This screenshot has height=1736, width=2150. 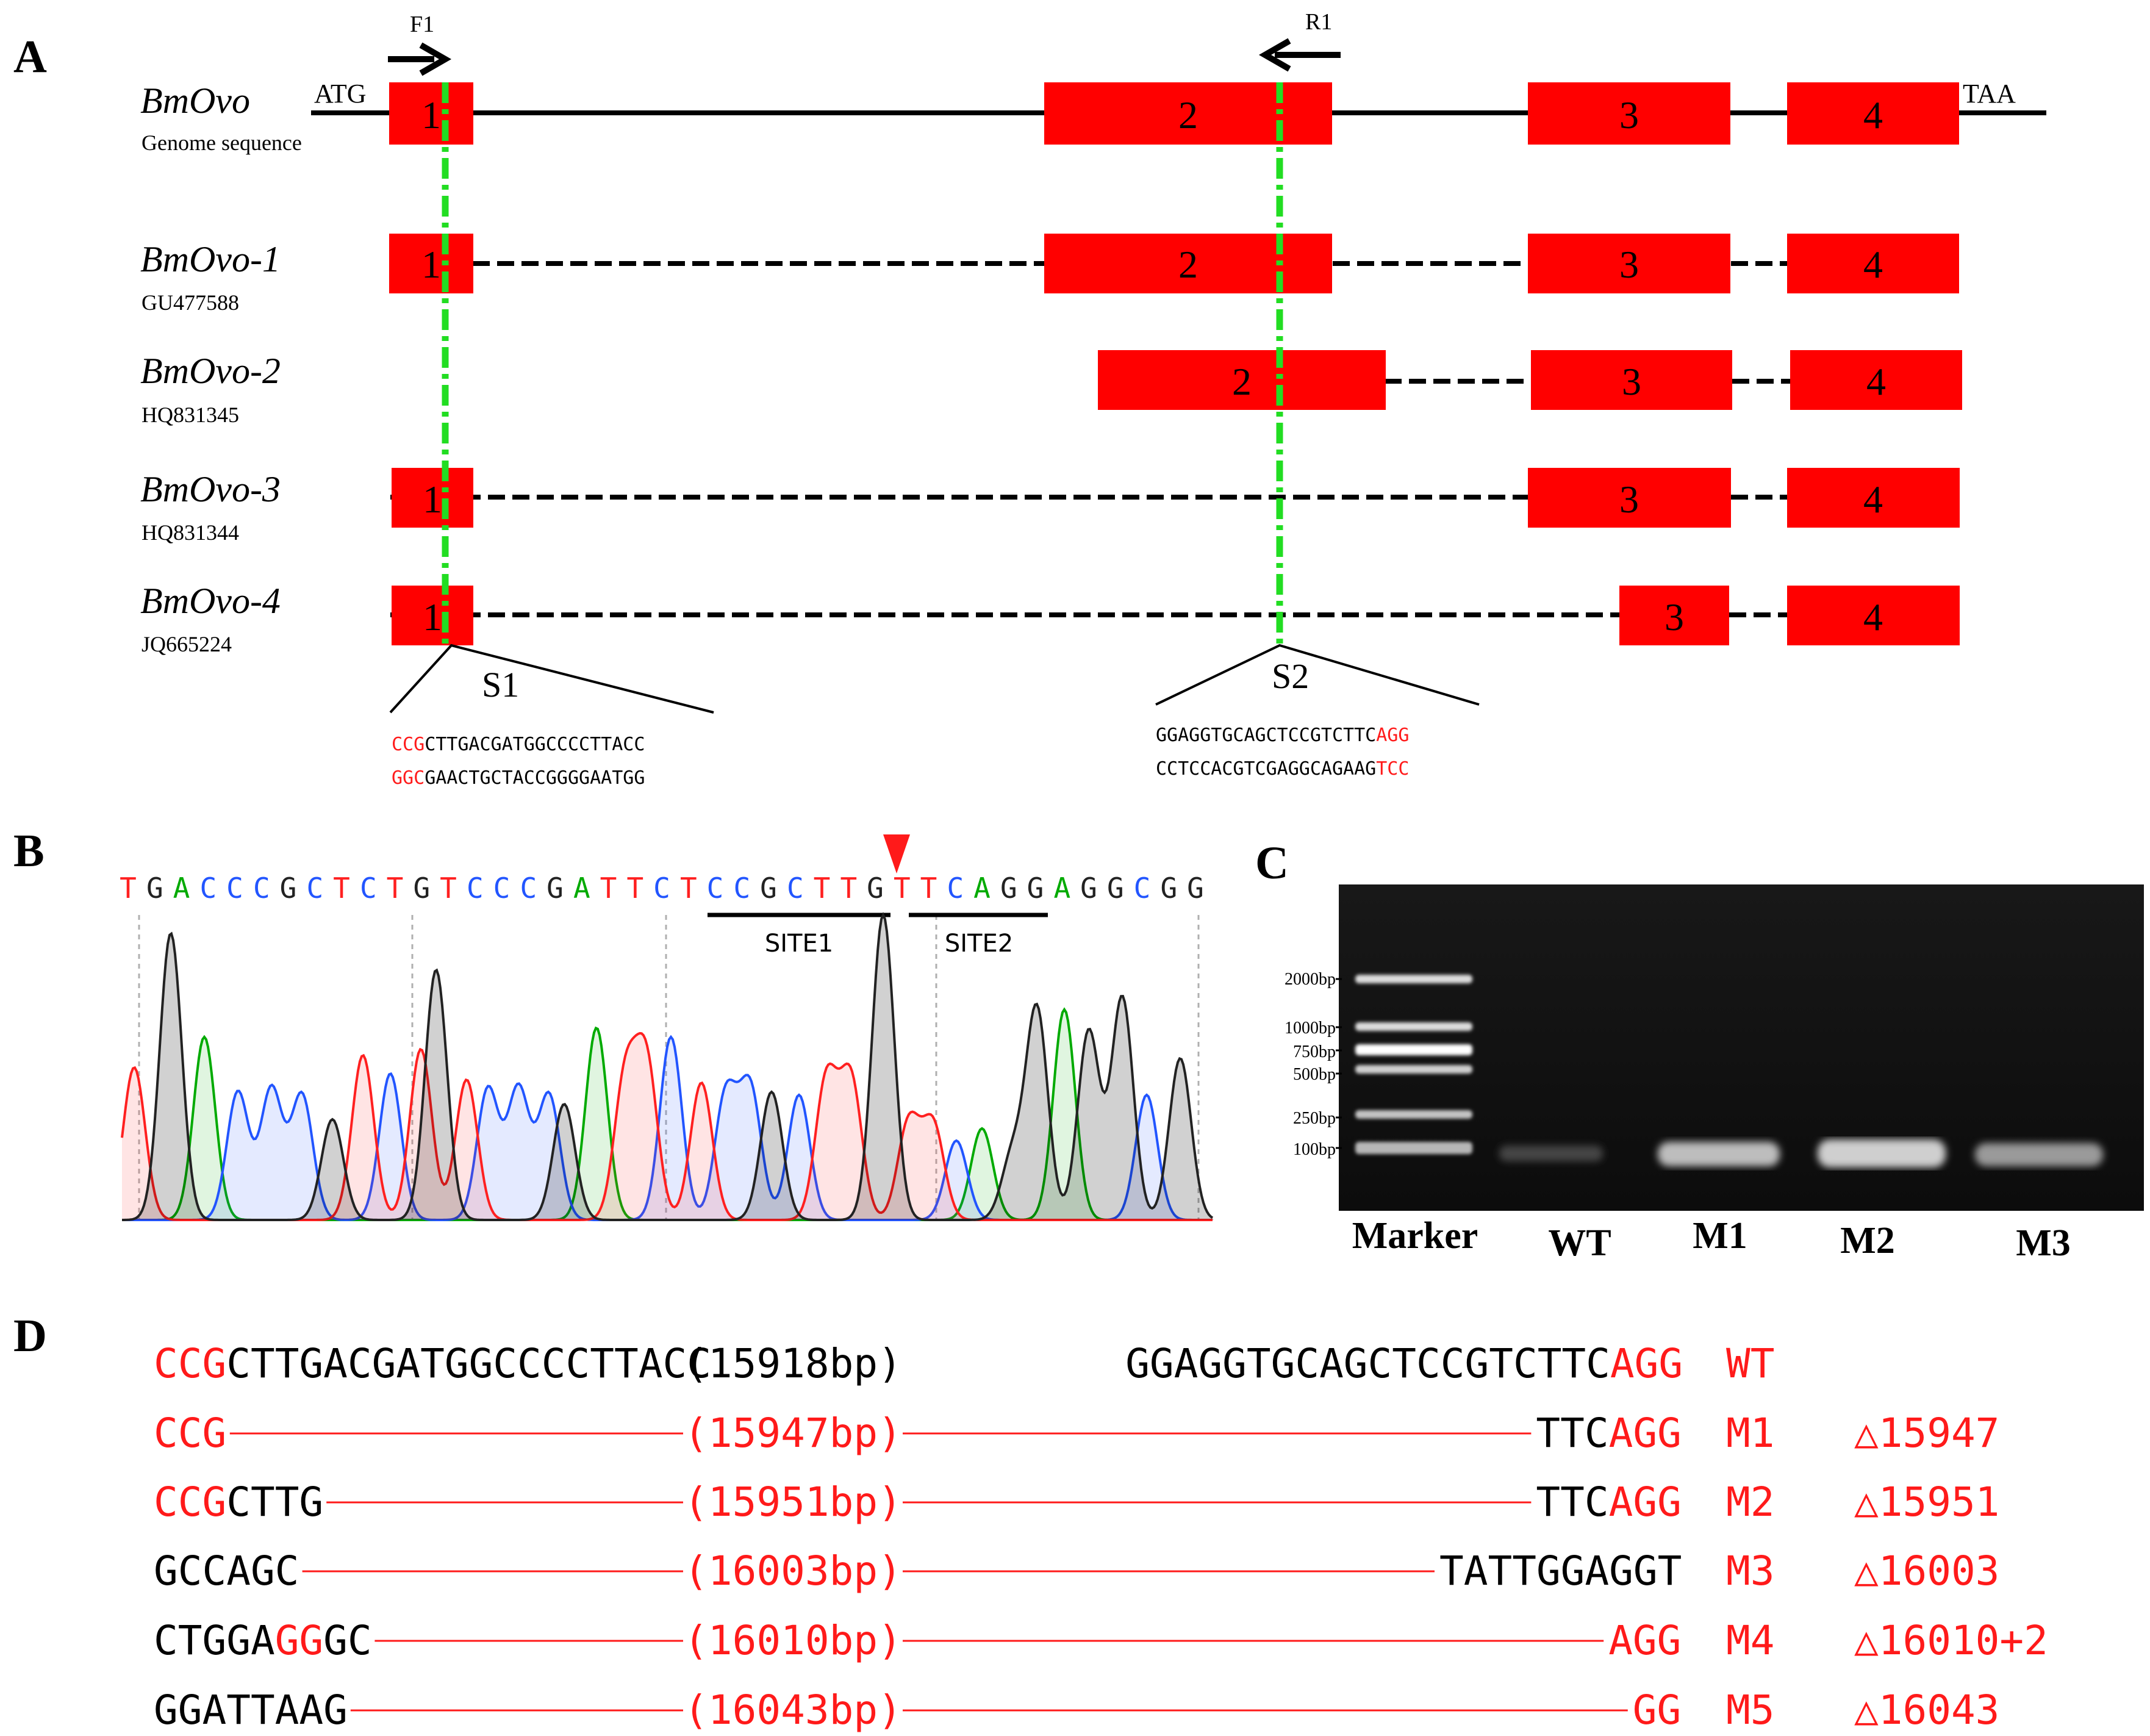 What do you see at coordinates (793, 1641) in the screenshot?
I see `deletion-size-label: (16010bp)` at bounding box center [793, 1641].